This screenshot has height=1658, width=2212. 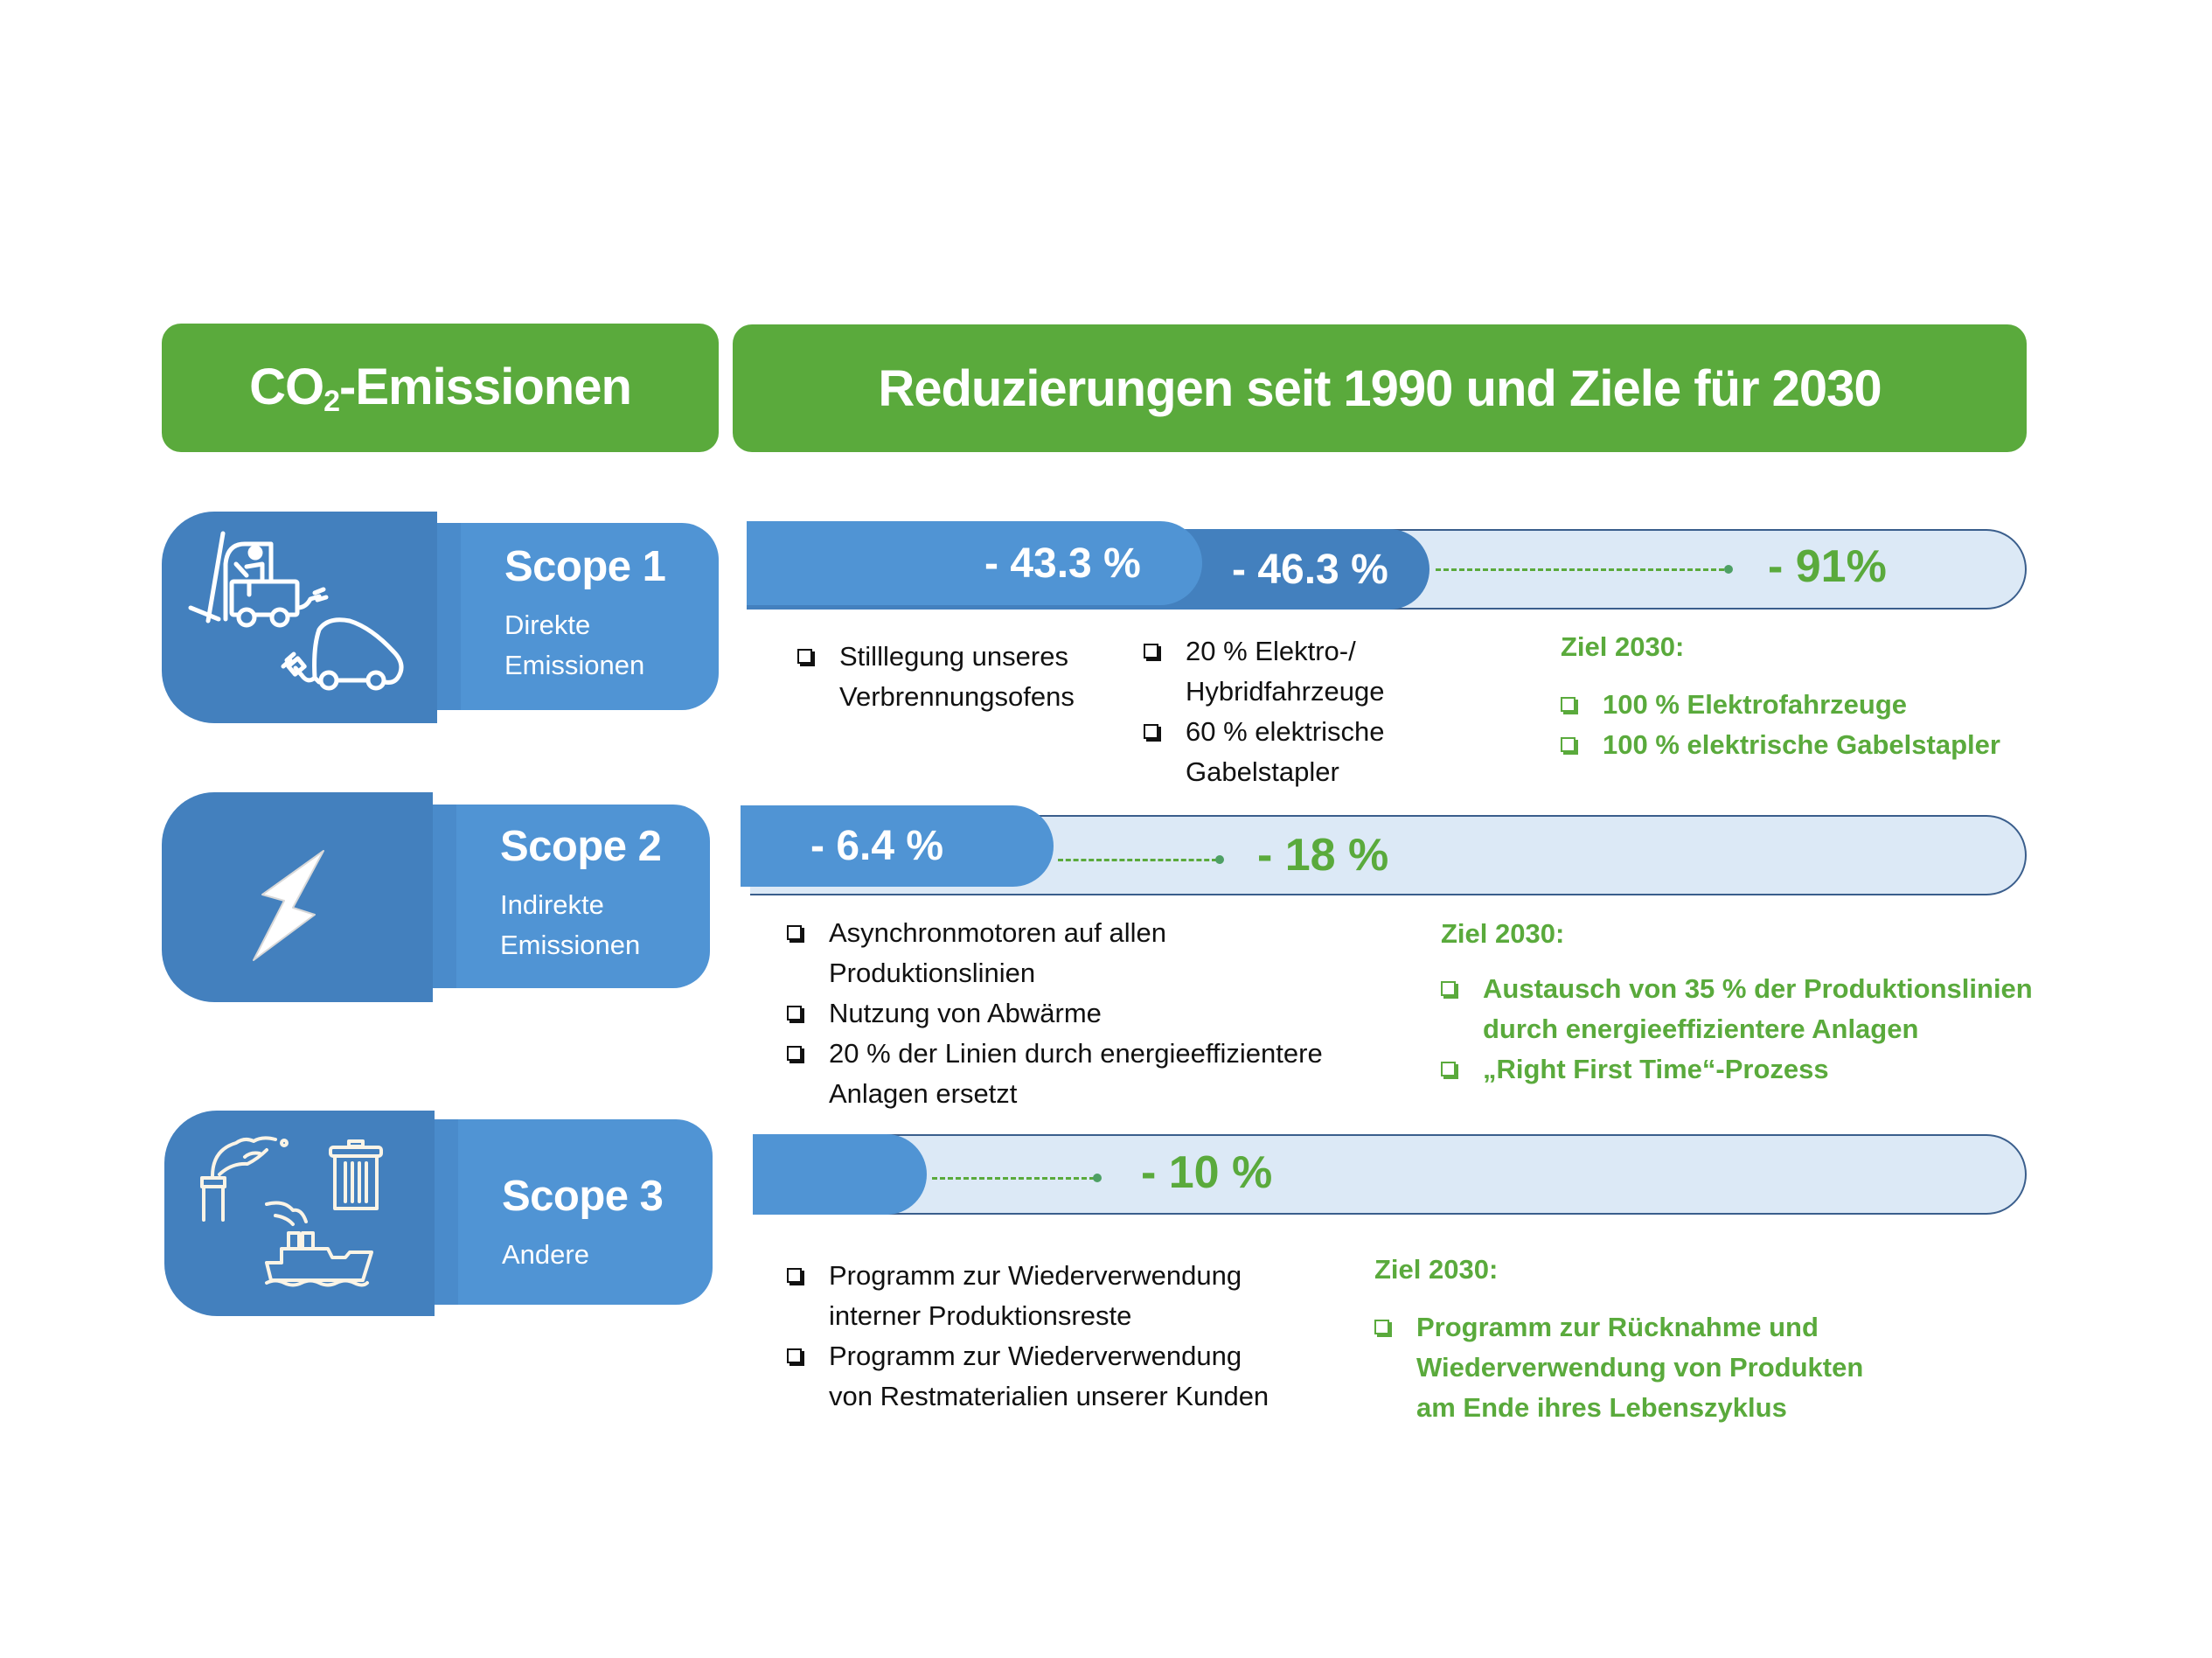 I want to click on ship-icon, so click(x=319, y=1244).